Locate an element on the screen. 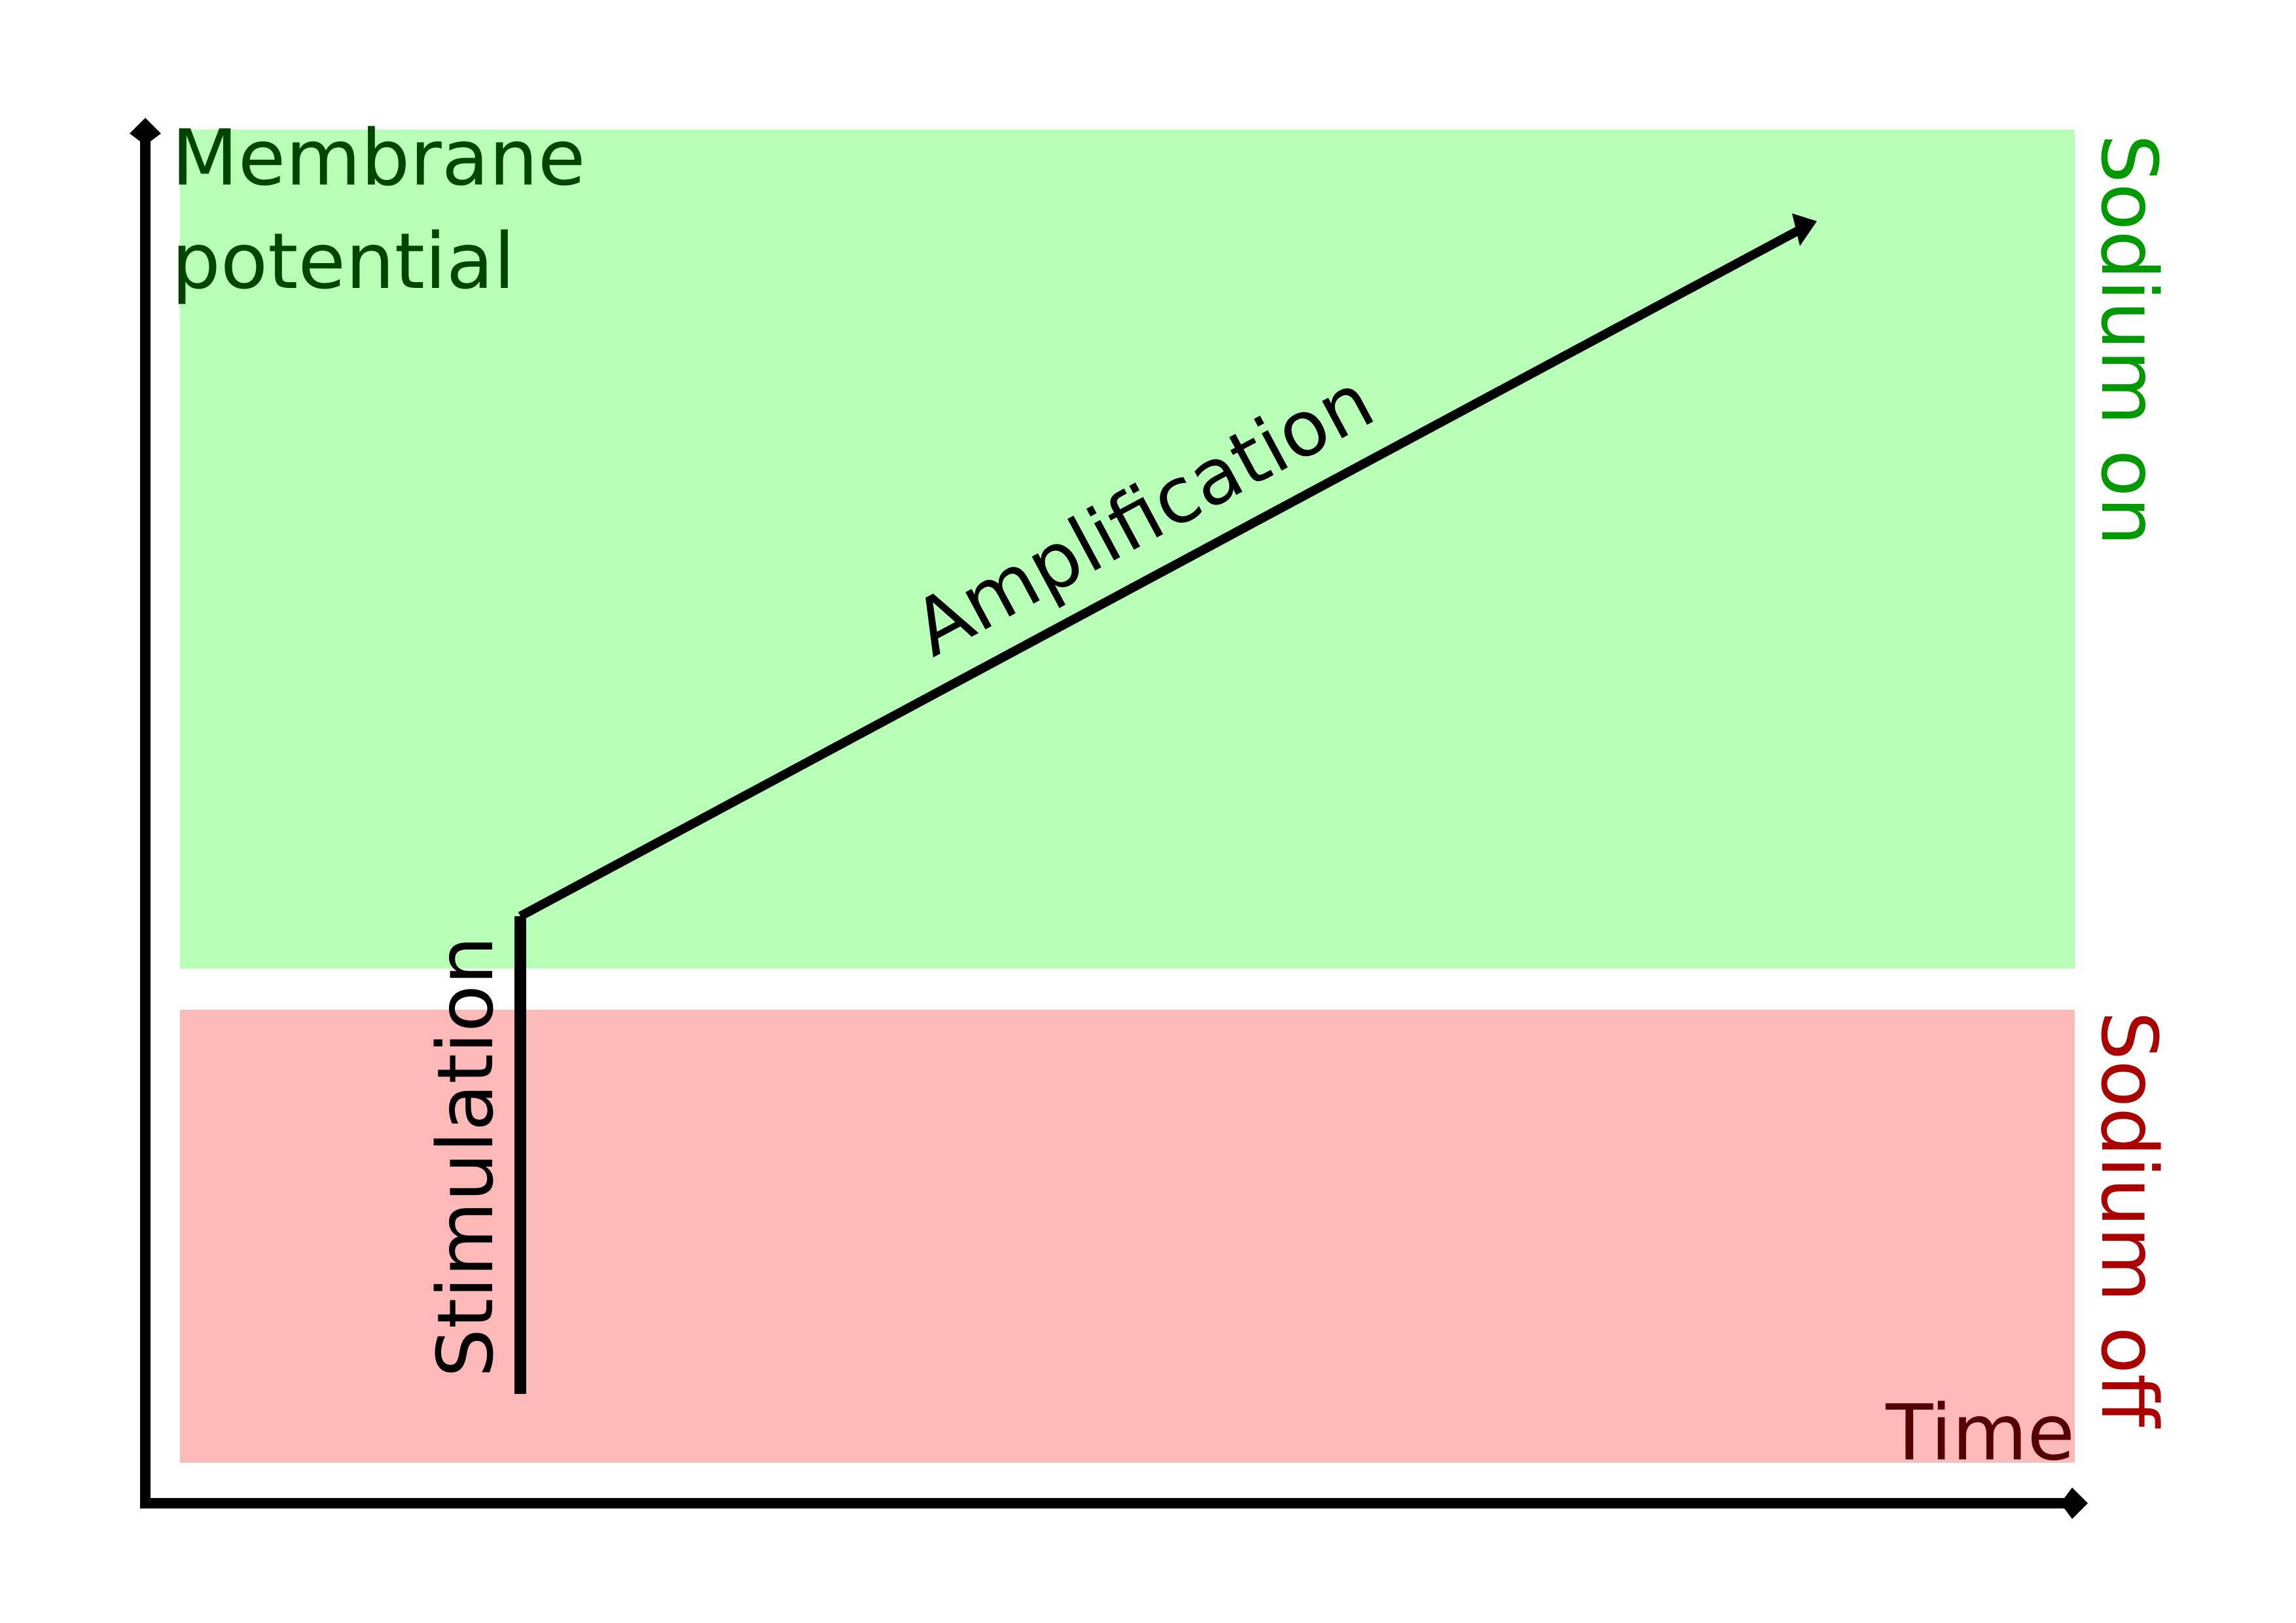 The image size is (2296, 1623). x-axis-arrowhead is located at coordinates (2074, 1503).